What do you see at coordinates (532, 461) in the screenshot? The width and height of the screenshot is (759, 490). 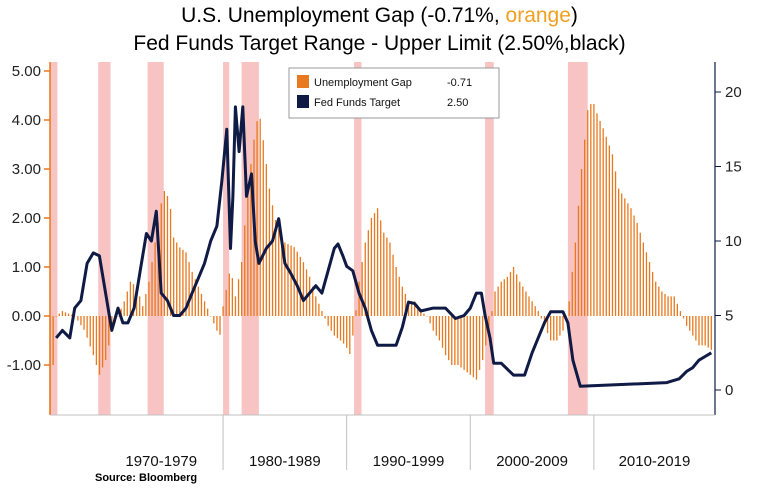 I see `decade-label: 2000-2009` at bounding box center [532, 461].